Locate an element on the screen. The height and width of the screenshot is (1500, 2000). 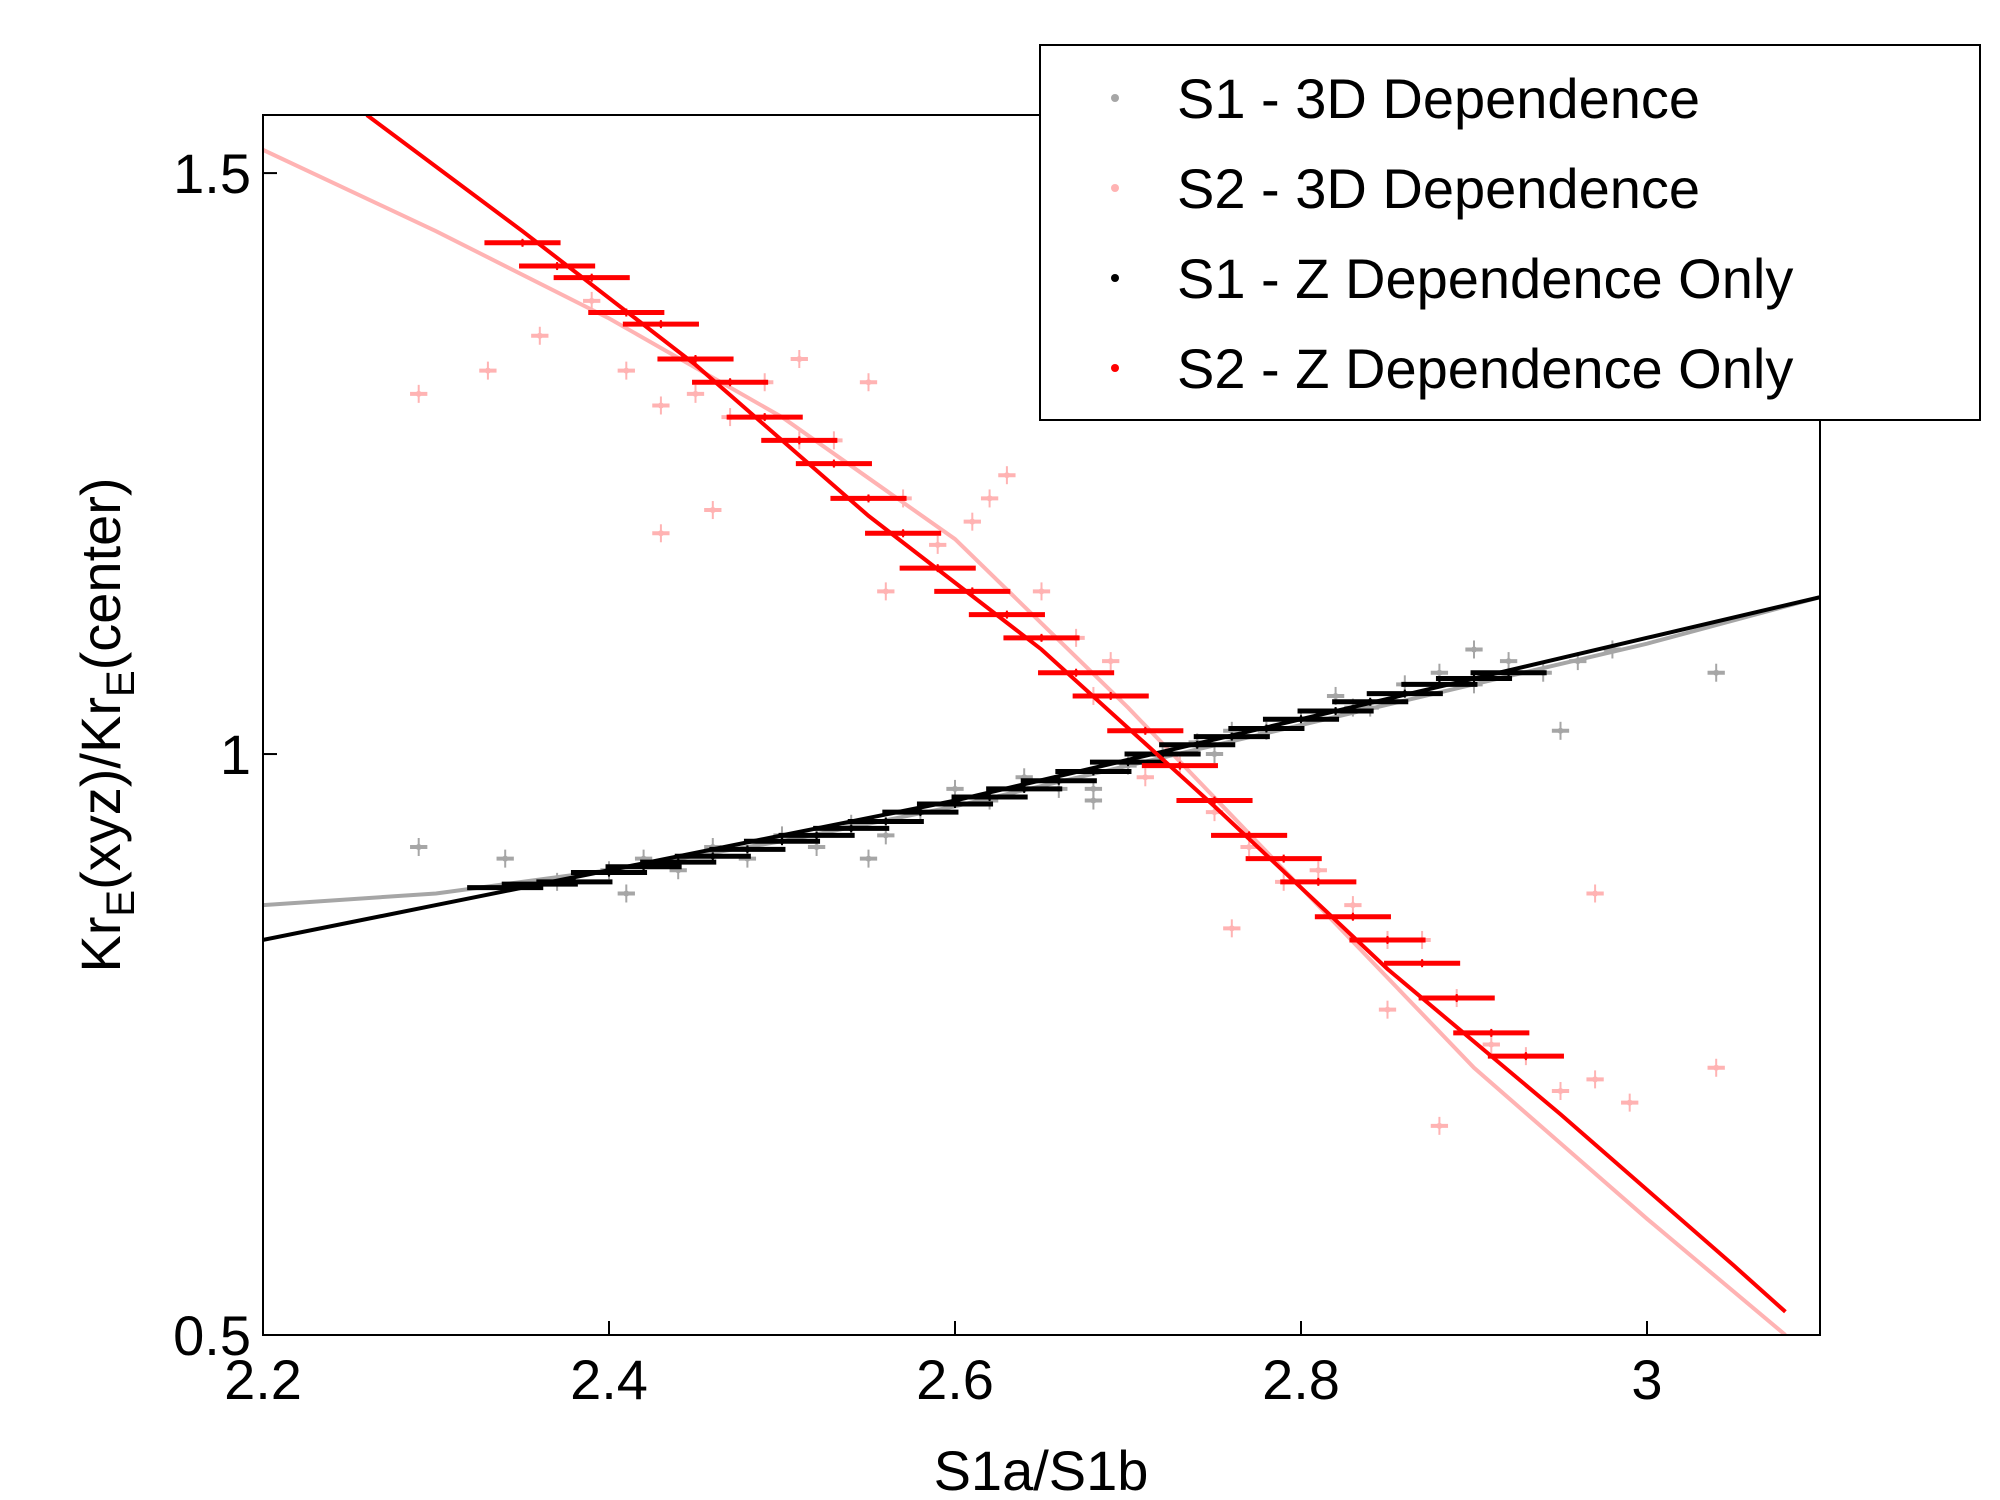
x-tick-label-3: 2.8 is located at coordinates (1301, 1379).